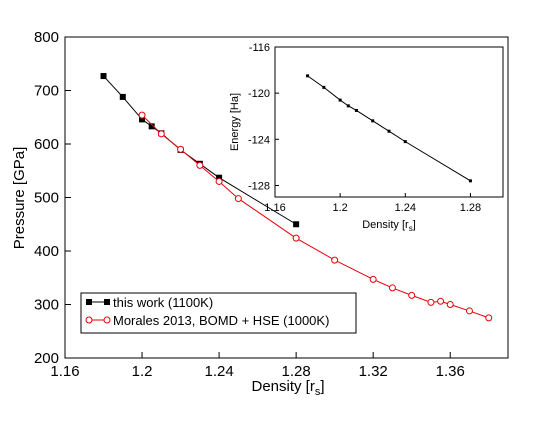  What do you see at coordinates (372, 203) in the screenshot?
I see `inset-x-axis: 1.16 1.2 1.24 1.28` at bounding box center [372, 203].